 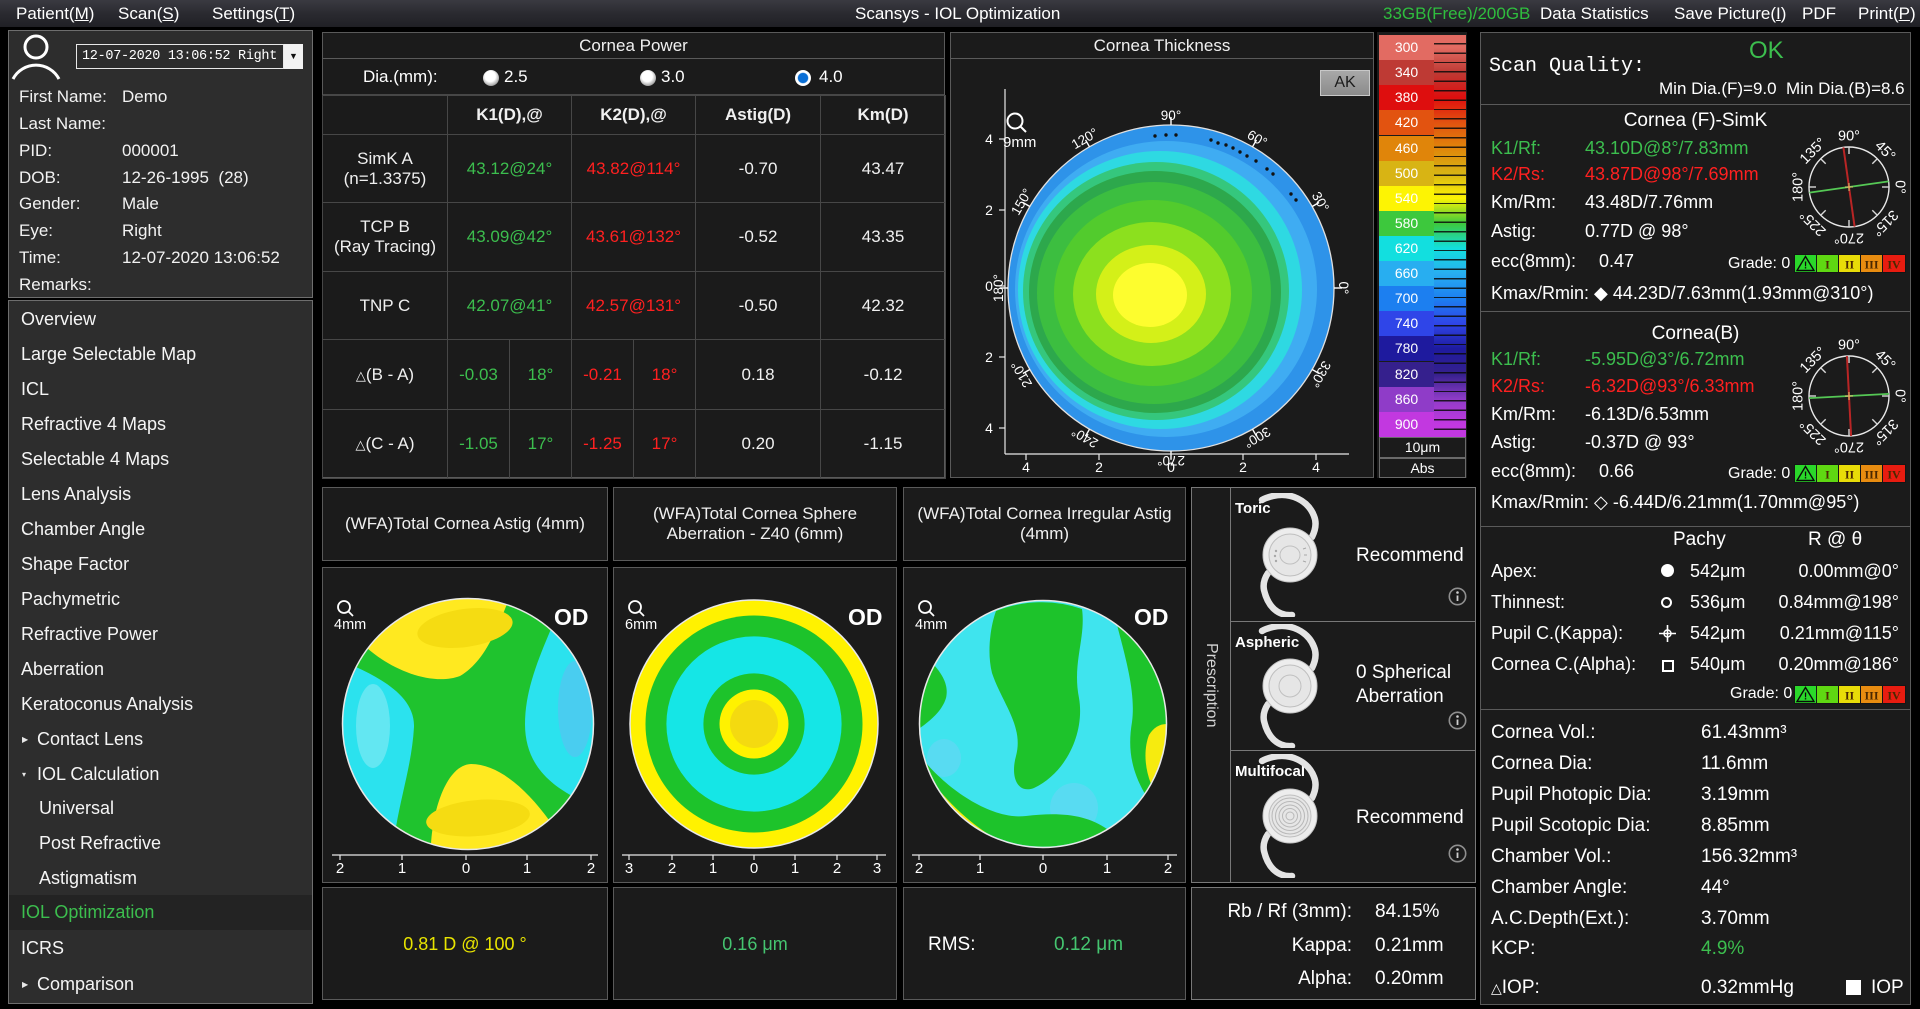 I want to click on svg-text: 9mm, so click(x=1019, y=142).